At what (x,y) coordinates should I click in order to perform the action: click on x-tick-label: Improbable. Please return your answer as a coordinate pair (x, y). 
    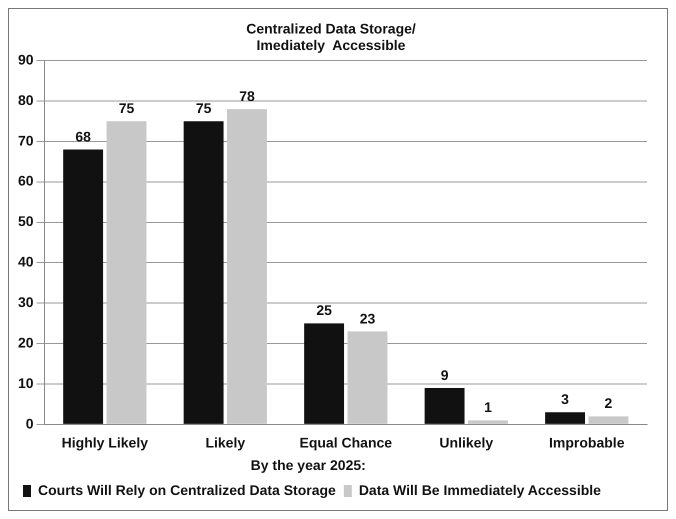
    Looking at the image, I should click on (587, 442).